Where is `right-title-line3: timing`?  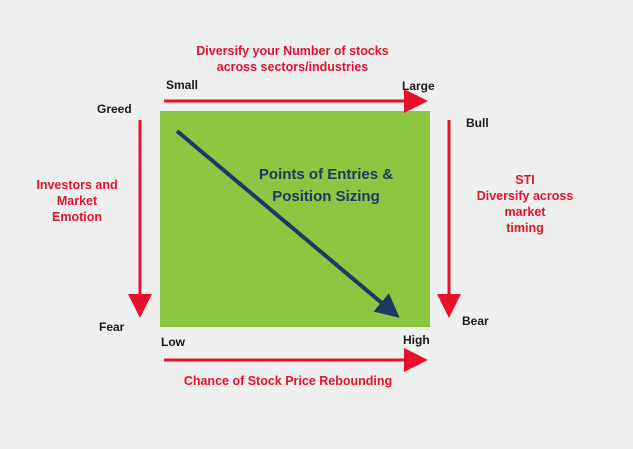 right-title-line3: timing is located at coordinates (525, 228).